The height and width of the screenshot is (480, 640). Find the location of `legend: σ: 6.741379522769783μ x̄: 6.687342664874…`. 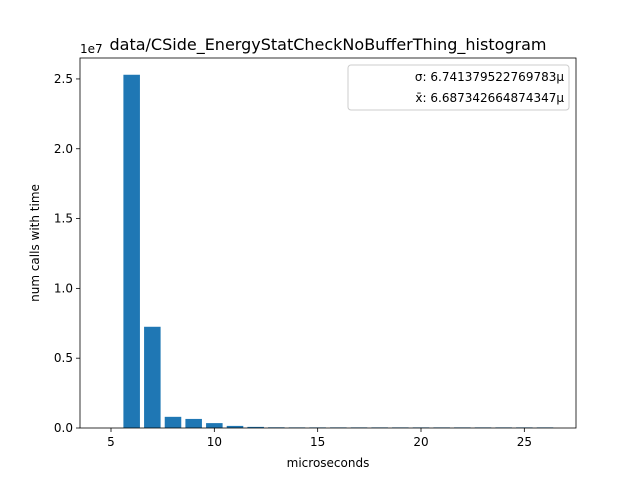

legend: σ: 6.741379522769783μ x̄: 6.687342664874… is located at coordinates (458, 87).